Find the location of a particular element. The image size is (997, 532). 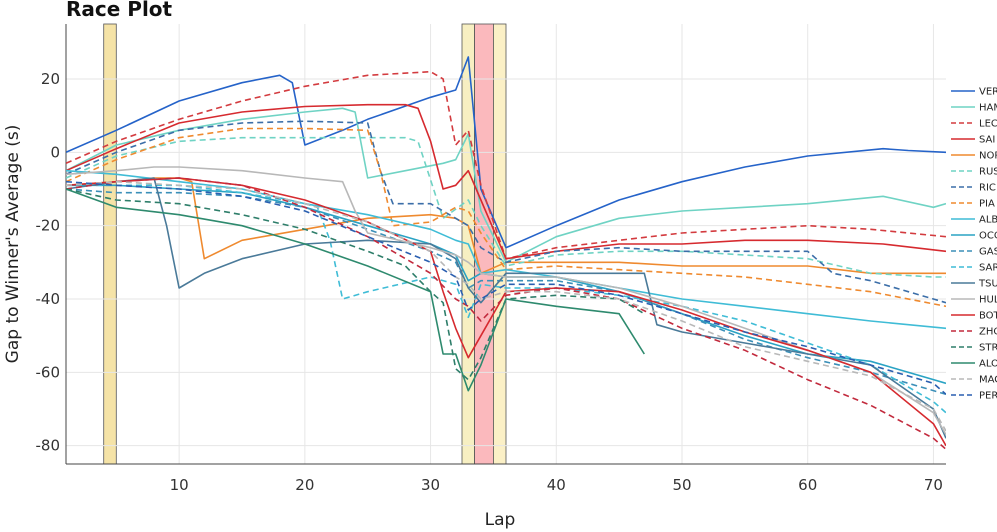

legend-label-alb: ALB is located at coordinates (988, 220).